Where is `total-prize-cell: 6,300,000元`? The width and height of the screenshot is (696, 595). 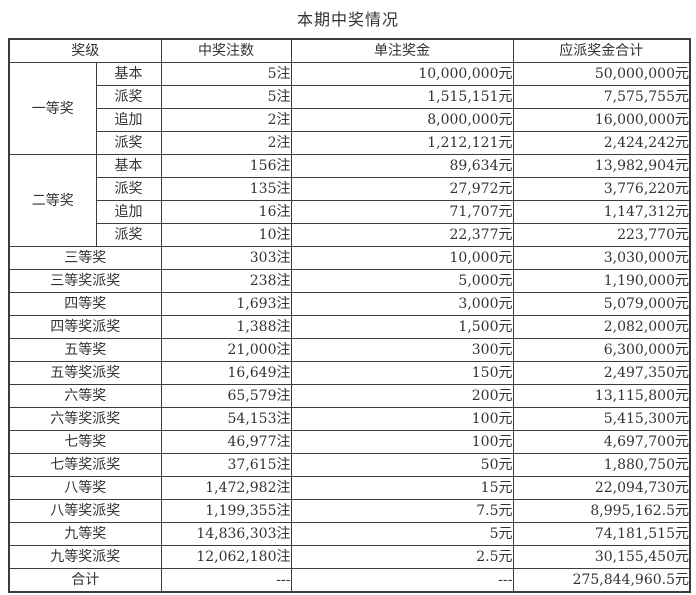 total-prize-cell: 6,300,000元 is located at coordinates (601, 350).